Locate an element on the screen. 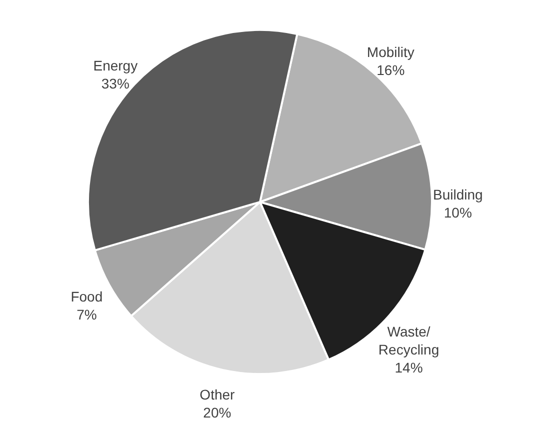  slice-label: Food is located at coordinates (86, 296).